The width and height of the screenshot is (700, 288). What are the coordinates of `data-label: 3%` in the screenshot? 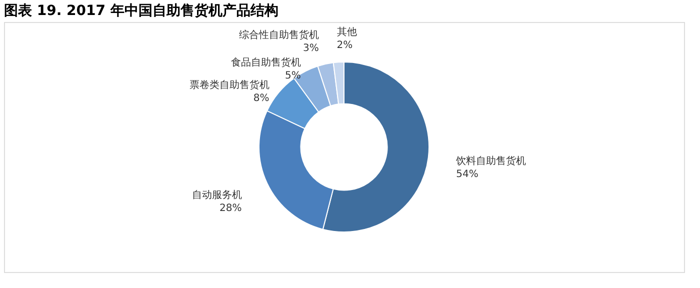 It's located at (311, 48).